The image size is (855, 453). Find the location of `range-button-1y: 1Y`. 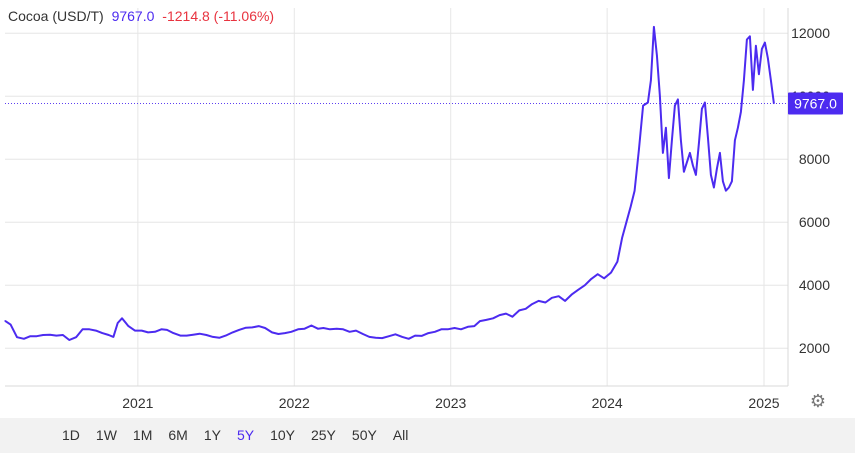

range-button-1y: 1Y is located at coordinates (212, 435).